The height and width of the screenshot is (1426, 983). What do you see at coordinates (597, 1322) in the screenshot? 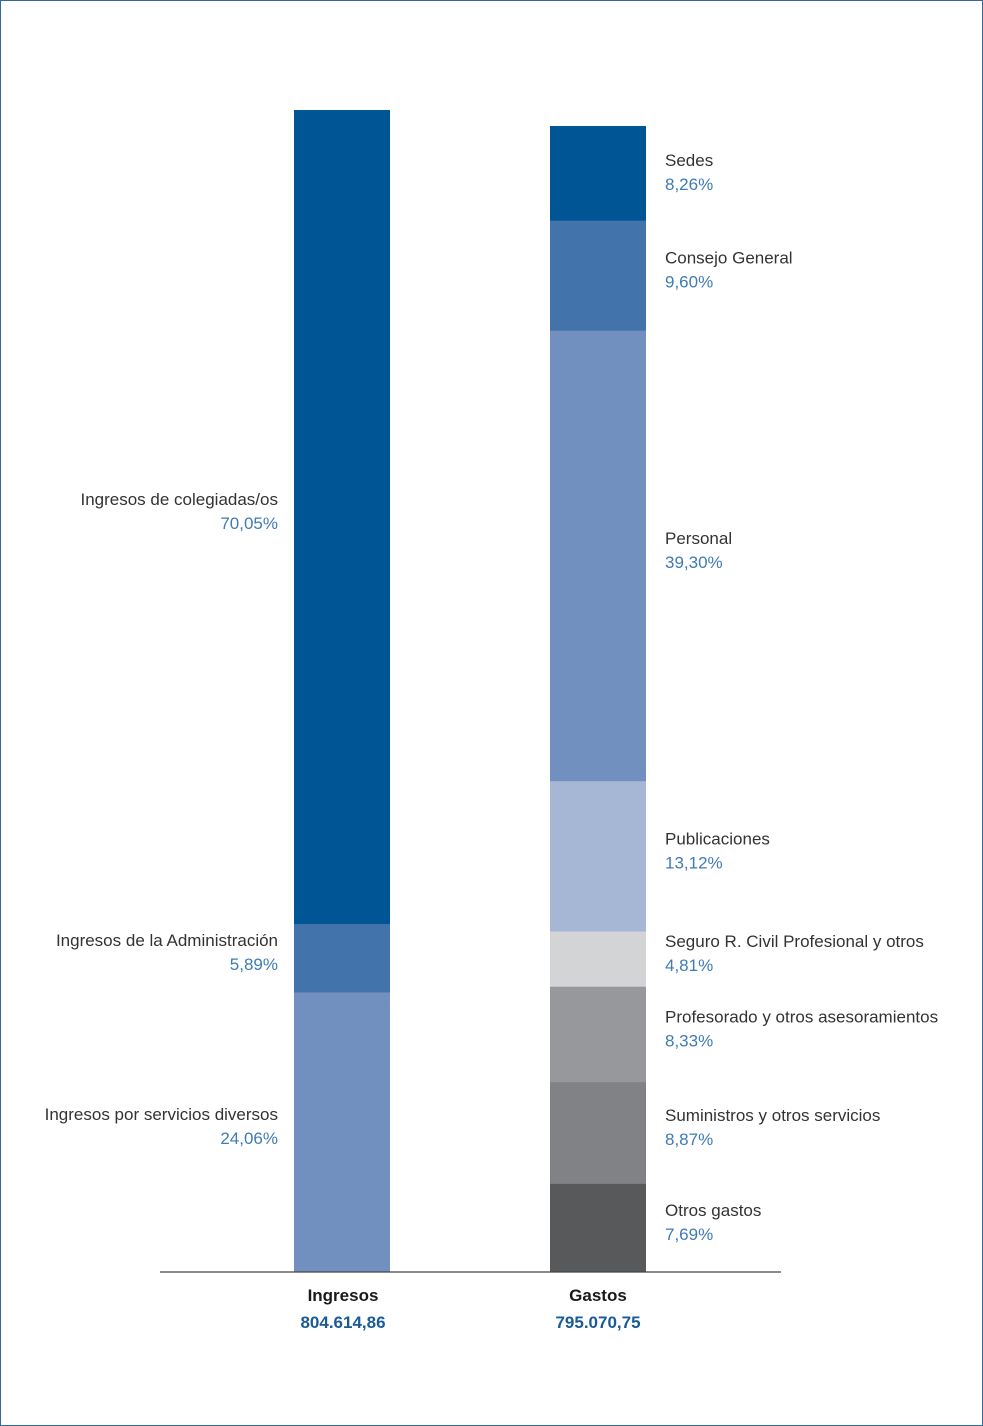
I see `bar-total-gastos: 795.070,75` at bounding box center [597, 1322].